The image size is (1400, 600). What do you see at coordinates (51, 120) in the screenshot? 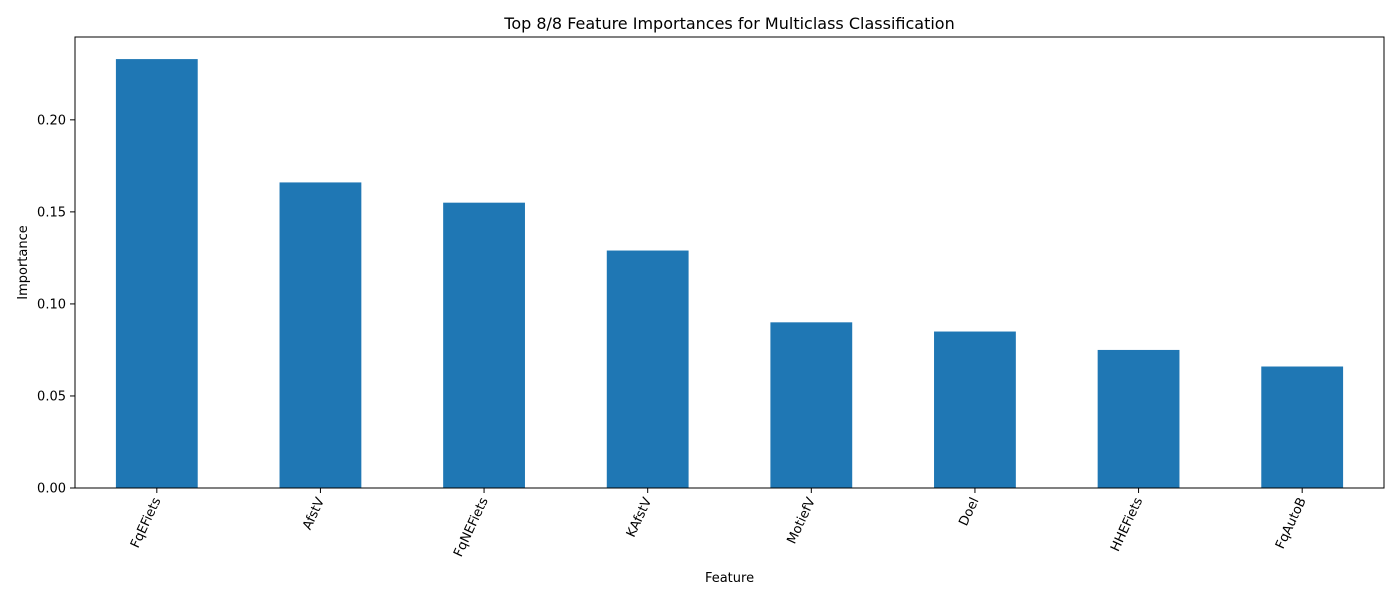
I see `y-tick-label: 0.20` at bounding box center [51, 120].